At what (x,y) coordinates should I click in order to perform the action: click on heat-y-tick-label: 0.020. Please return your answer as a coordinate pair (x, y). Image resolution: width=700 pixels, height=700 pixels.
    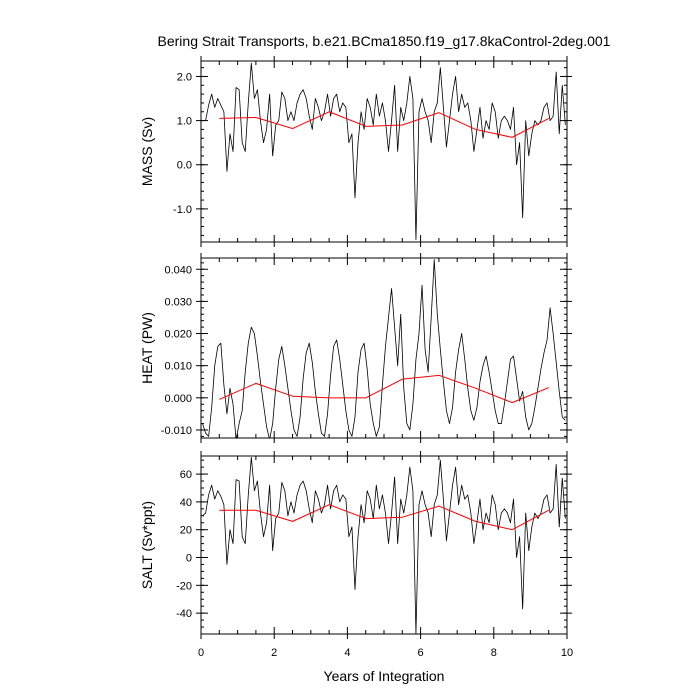
    Looking at the image, I should click on (178, 335).